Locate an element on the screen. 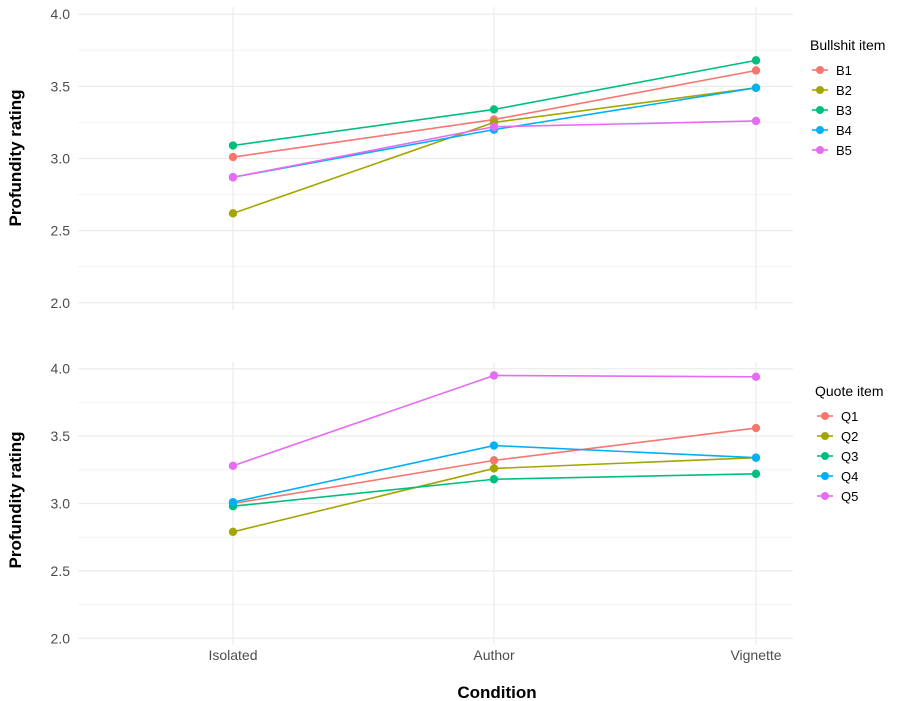 The width and height of the screenshot is (903, 701). legend-item-B3: B3 is located at coordinates (832, 110).